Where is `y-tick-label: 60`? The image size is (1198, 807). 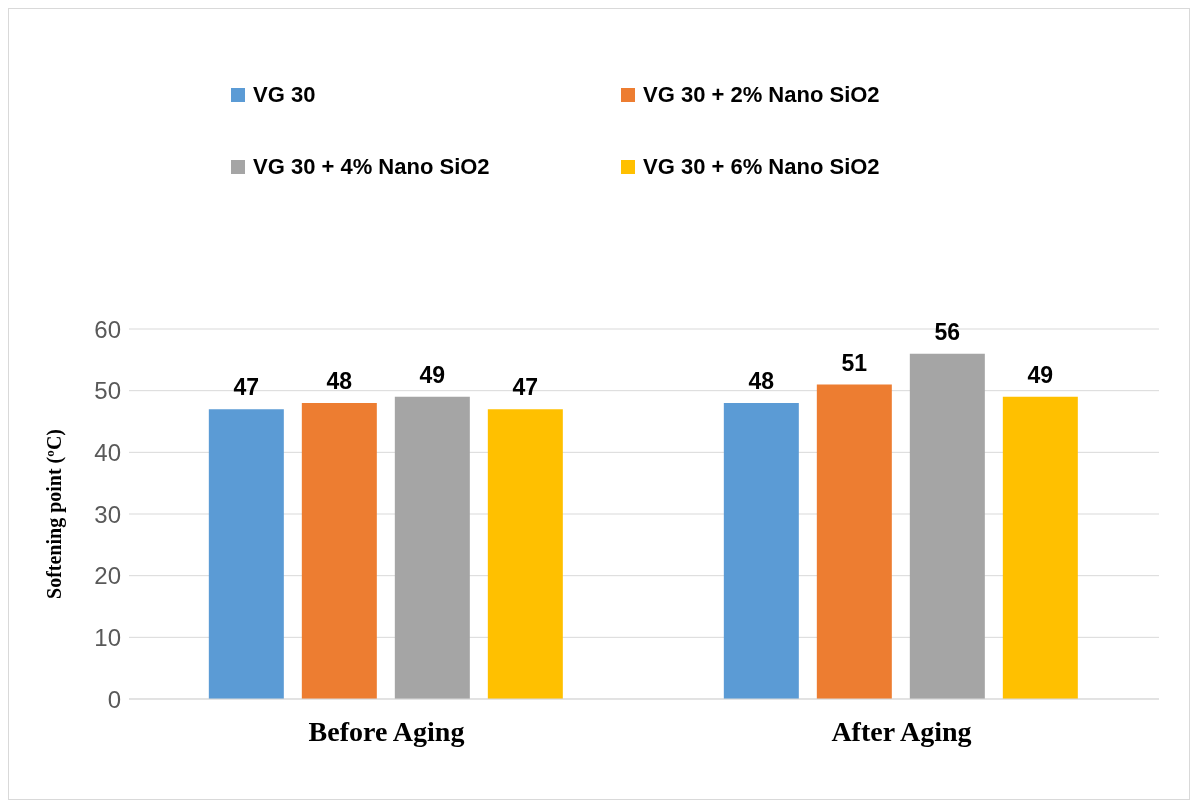 y-tick-label: 60 is located at coordinates (107, 329).